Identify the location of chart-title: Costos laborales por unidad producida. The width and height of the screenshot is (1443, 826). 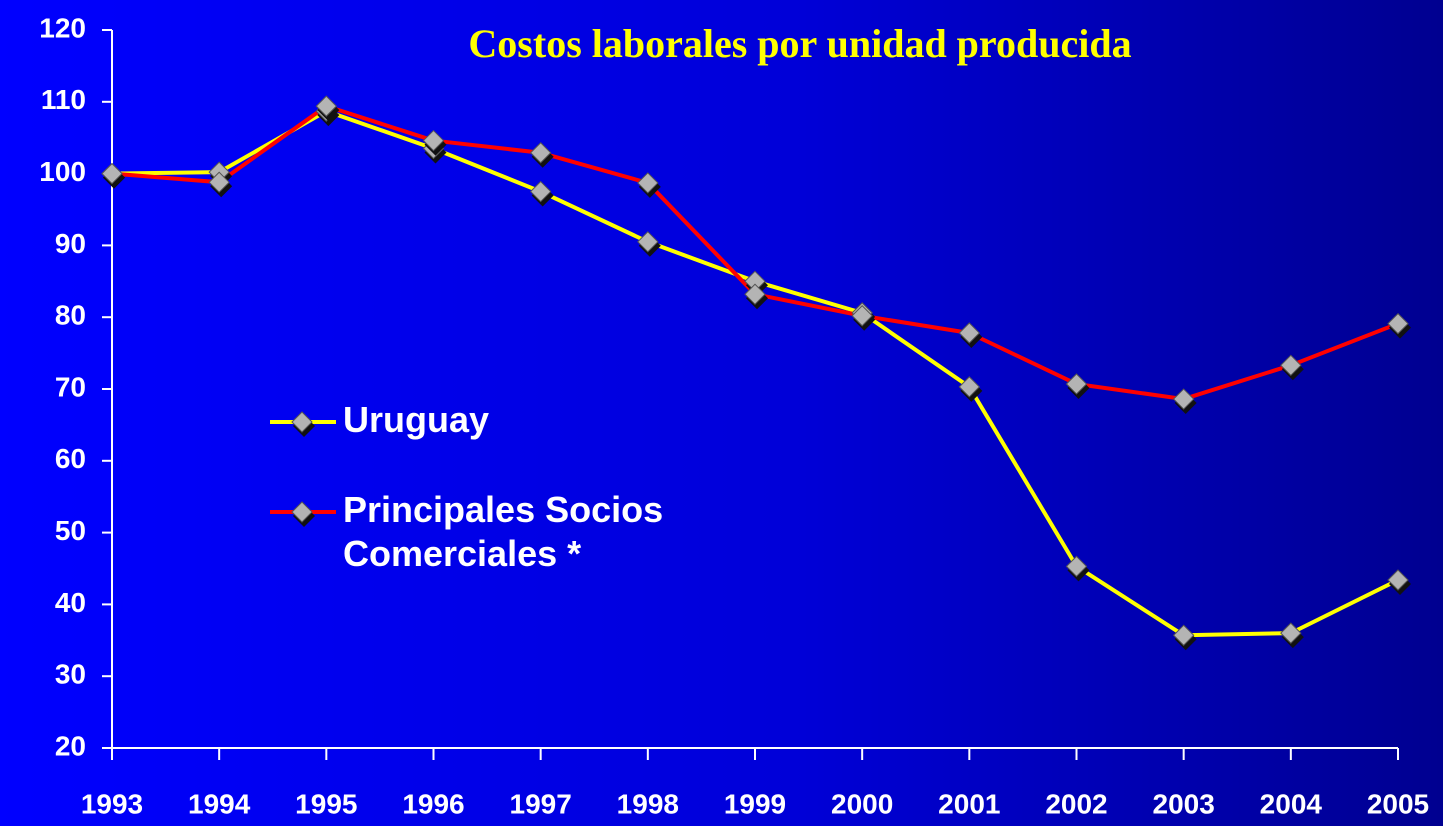
(799, 43).